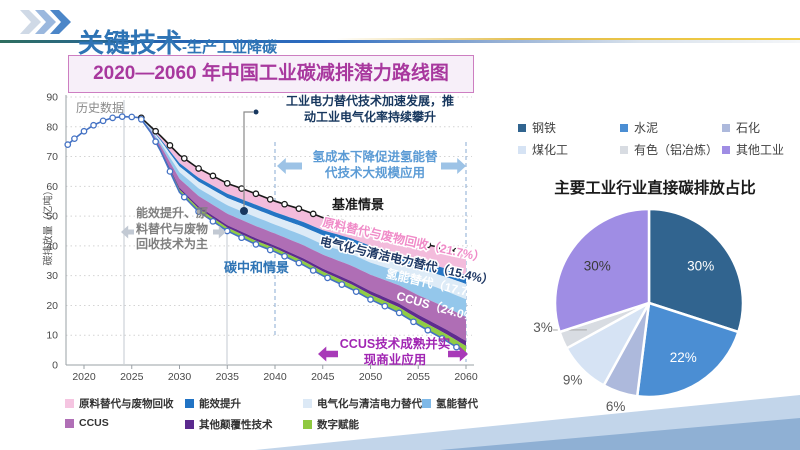 The height and width of the screenshot is (450, 800). I want to click on y-axis-title: 碳排放量（亿吨）, so click(49, 225).